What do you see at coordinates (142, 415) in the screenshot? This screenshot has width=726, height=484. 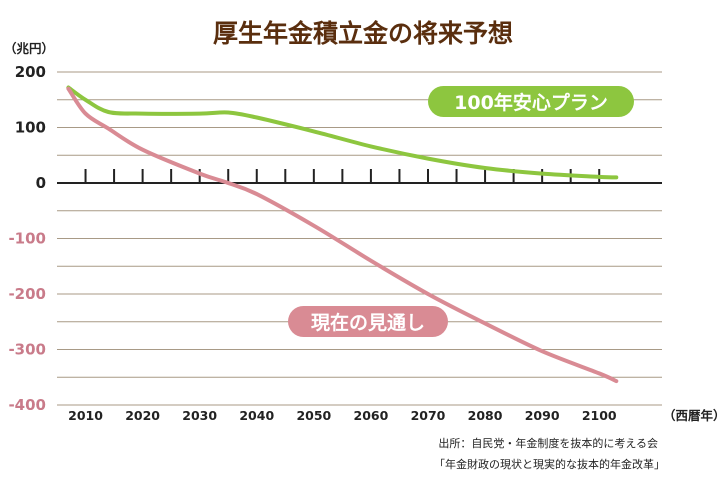 I see `x-tick-label: 2020` at bounding box center [142, 415].